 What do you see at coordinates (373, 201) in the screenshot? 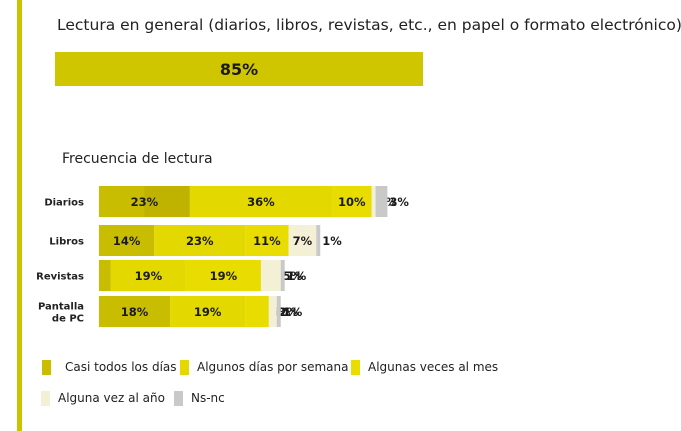
I see `bar-segment-diarios-alguna-vez-al-ano` at bounding box center [373, 201].